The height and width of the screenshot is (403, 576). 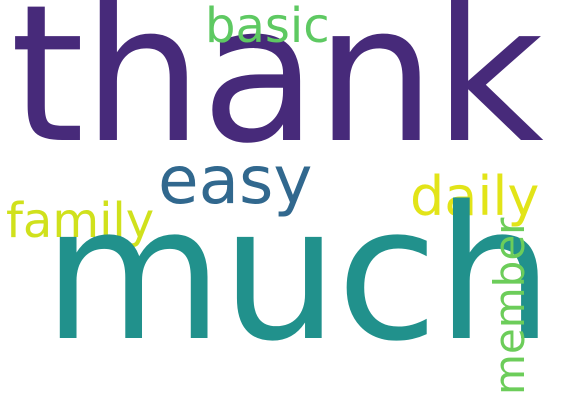 What do you see at coordinates (509, 306) in the screenshot?
I see `word-member: member` at bounding box center [509, 306].